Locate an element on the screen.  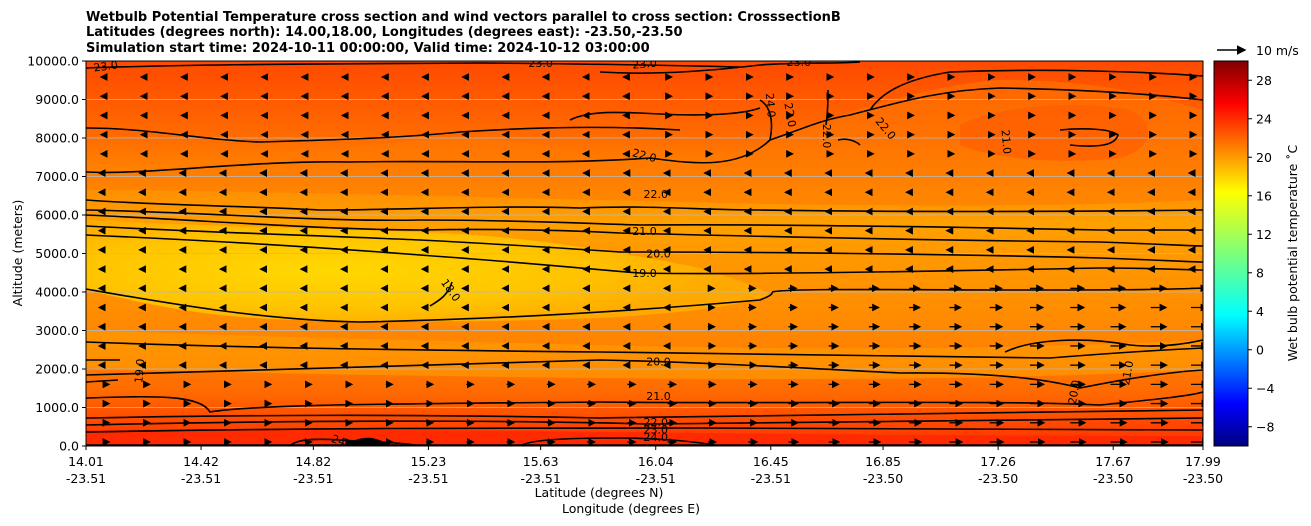
x-tick-label-latitude: 16.04 is located at coordinates (656, 461).